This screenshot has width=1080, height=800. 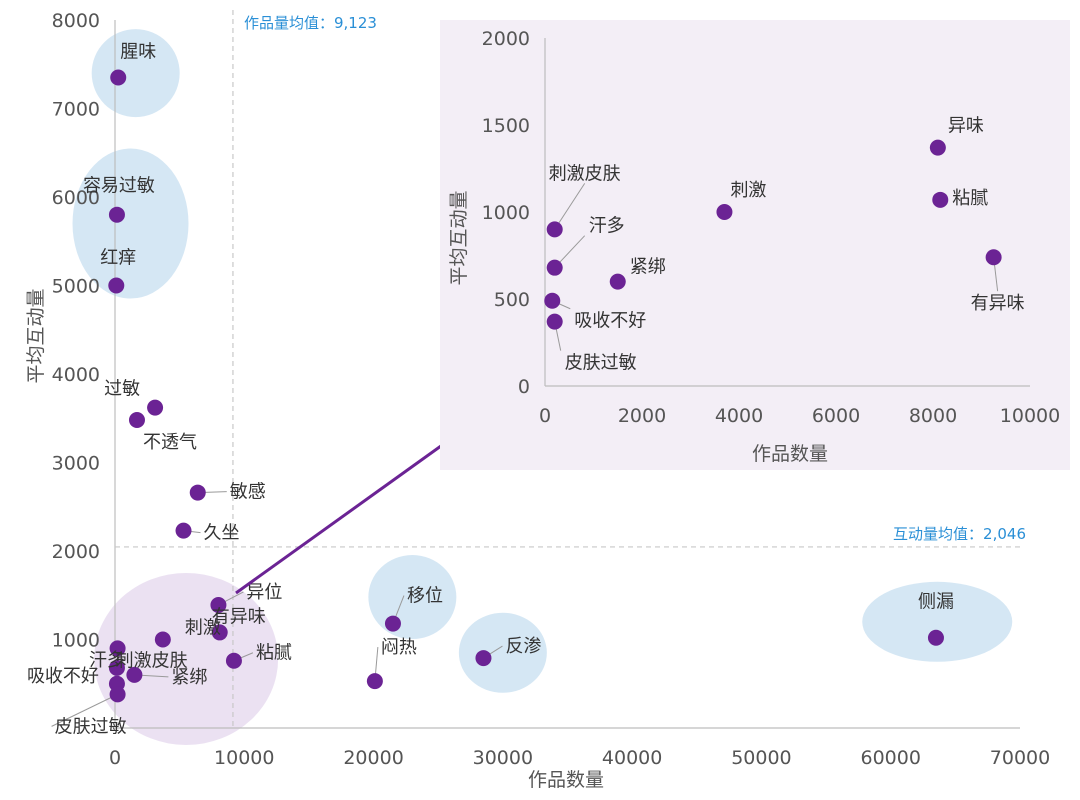 What do you see at coordinates (425, 596) in the screenshot?
I see `main-point-label-移位: 移位` at bounding box center [425, 596].